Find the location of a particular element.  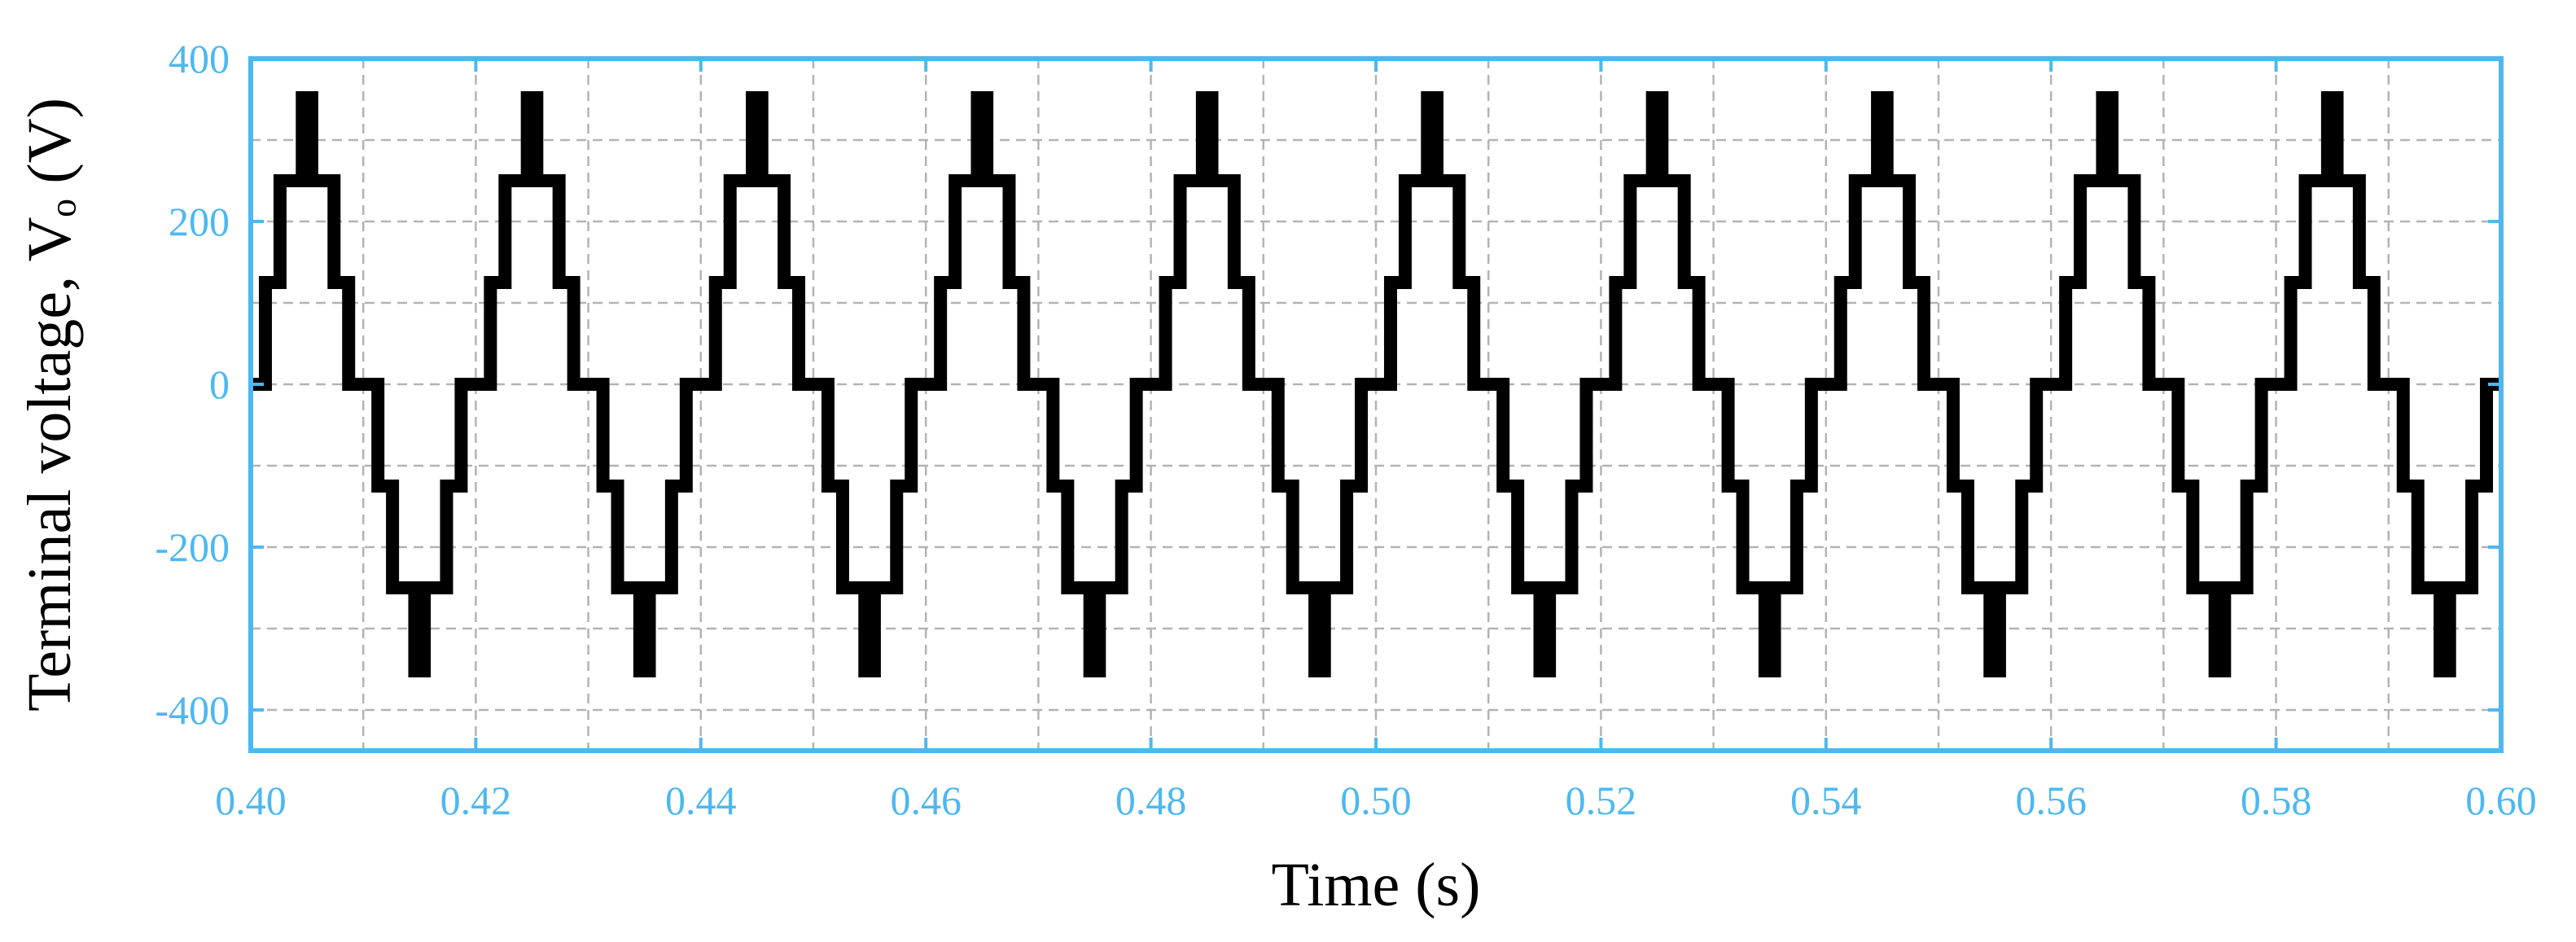

x-tick-label: 0.40 is located at coordinates (251, 801).